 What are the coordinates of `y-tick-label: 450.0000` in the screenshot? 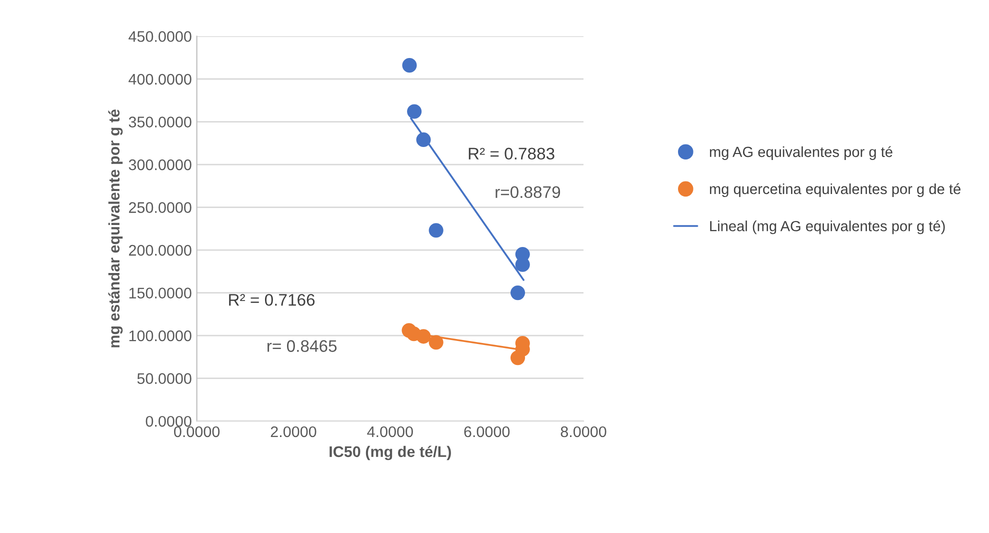 It's located at (160, 36).